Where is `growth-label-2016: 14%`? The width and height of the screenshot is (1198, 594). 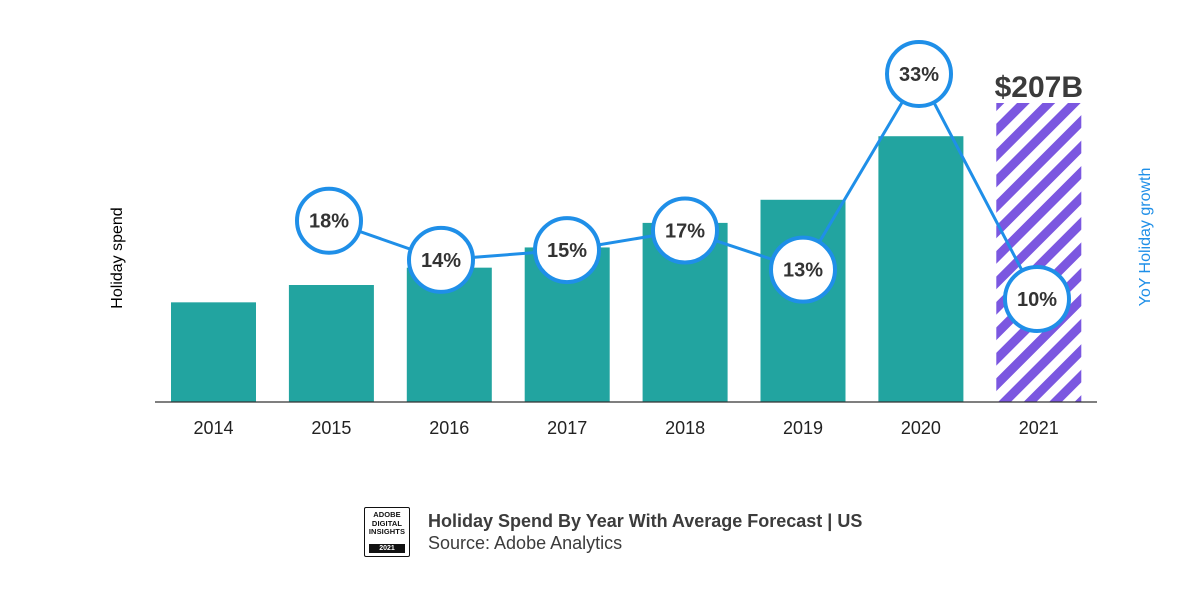 growth-label-2016: 14% is located at coordinates (441, 261).